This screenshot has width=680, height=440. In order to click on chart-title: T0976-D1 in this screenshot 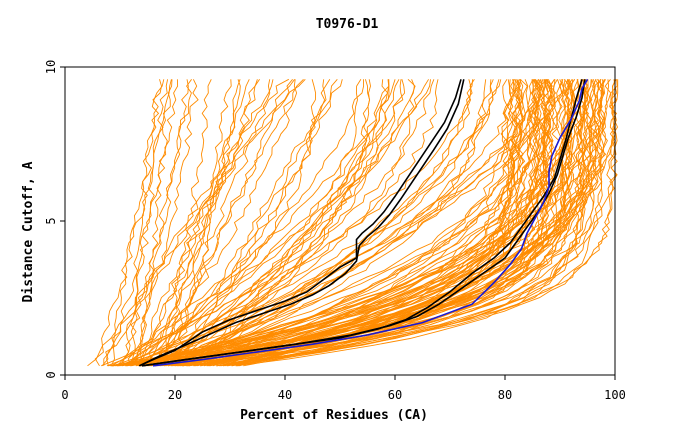, I will do `click(347, 24)`.